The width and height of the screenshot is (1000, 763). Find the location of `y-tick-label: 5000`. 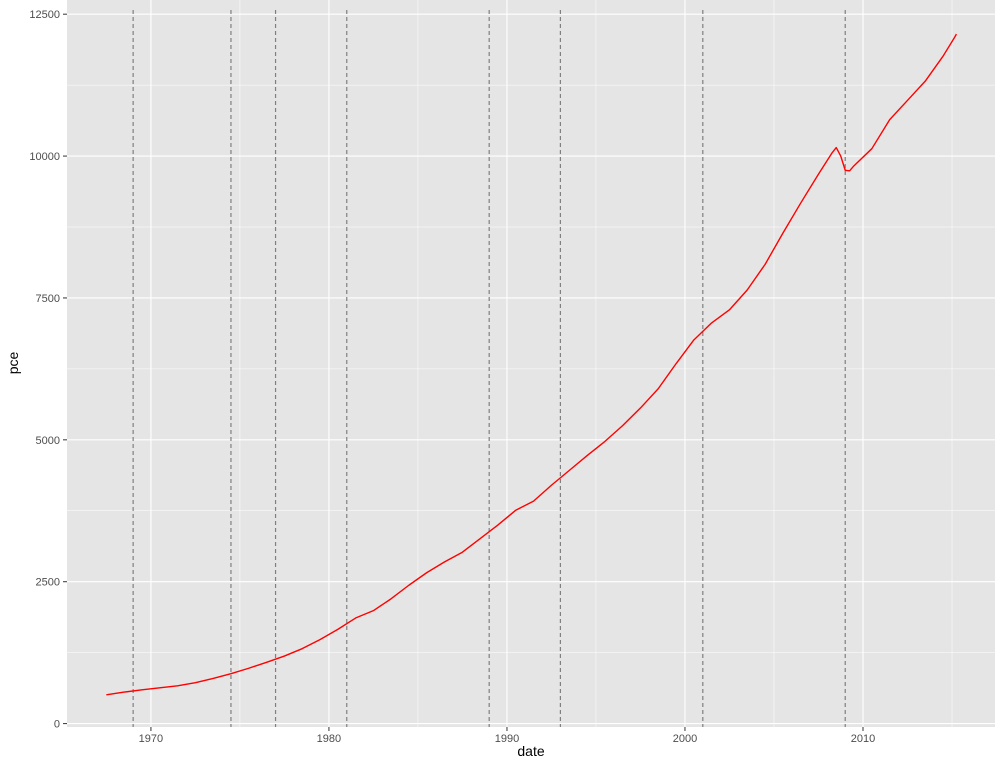

y-tick-label: 5000 is located at coordinates (48, 441).